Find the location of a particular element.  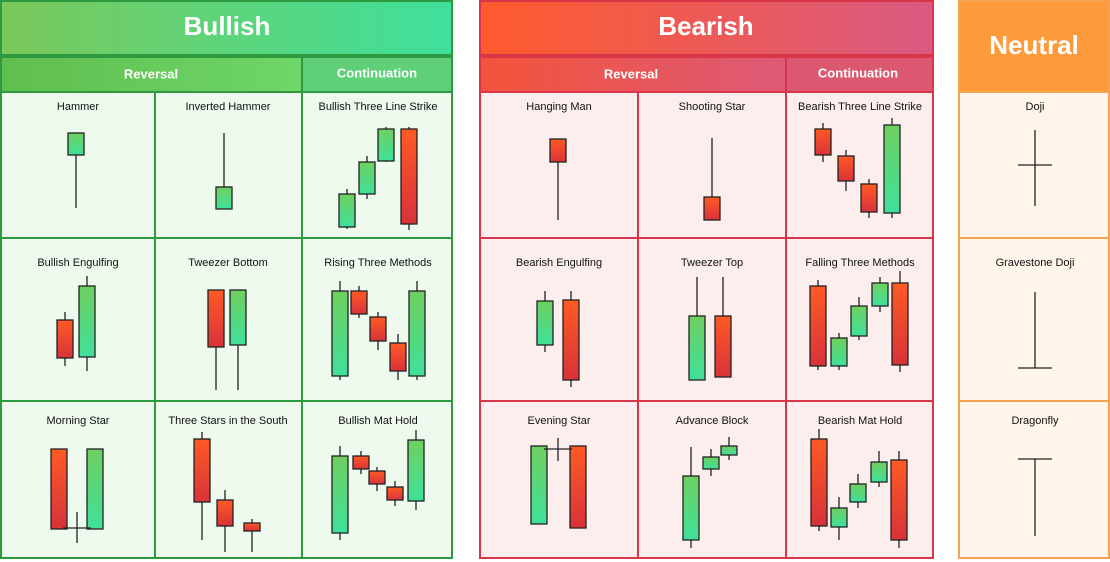

pattern-label: Tweezer Bottom is located at coordinates (227, 263).